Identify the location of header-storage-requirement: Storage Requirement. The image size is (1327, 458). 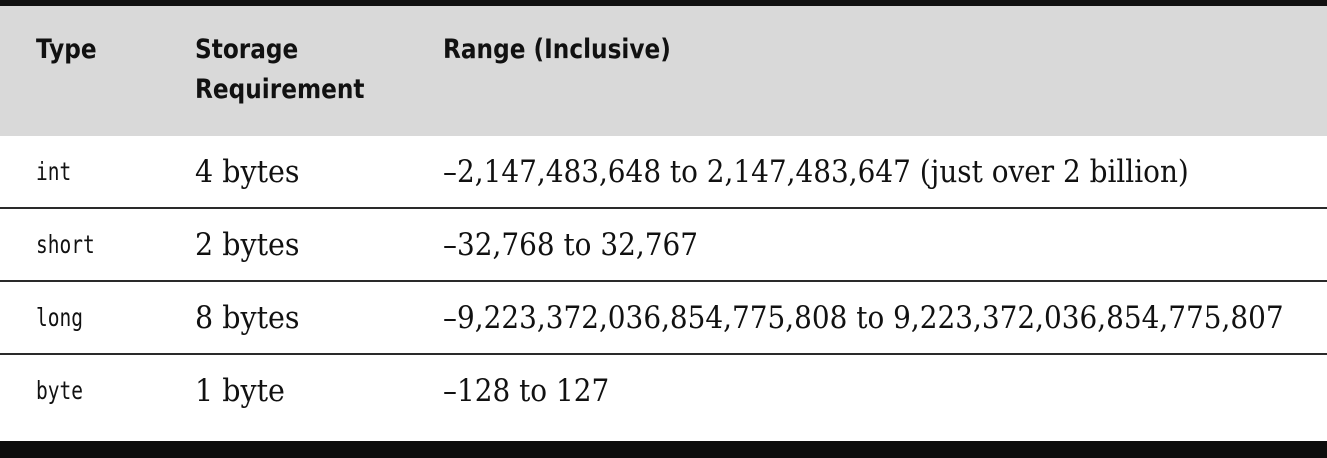
(280, 69).